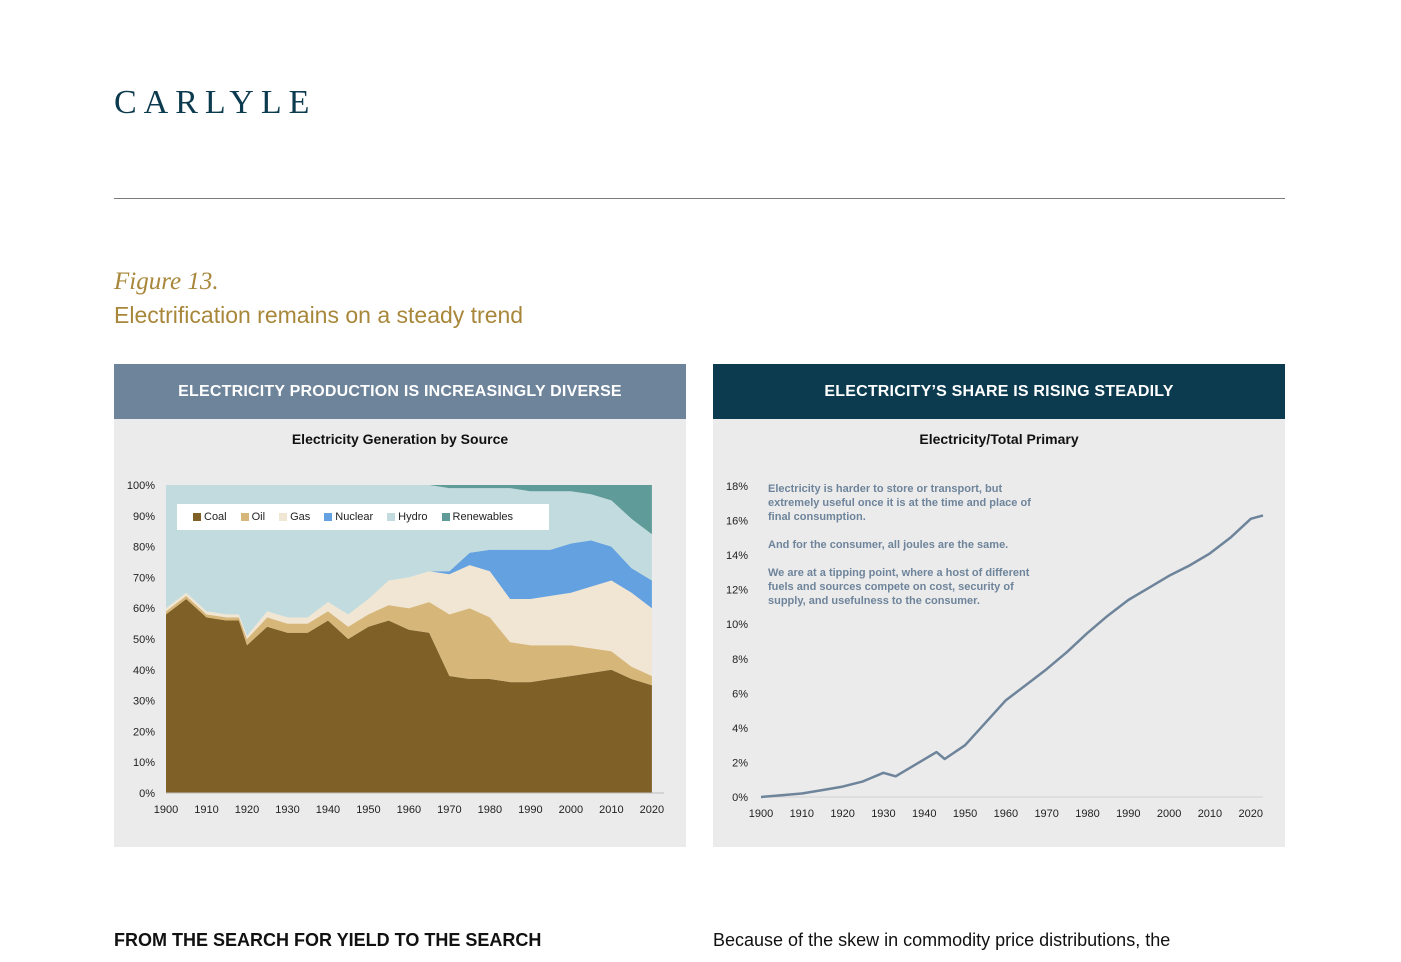  I want to click on legend-label: Hydro, so click(413, 517).